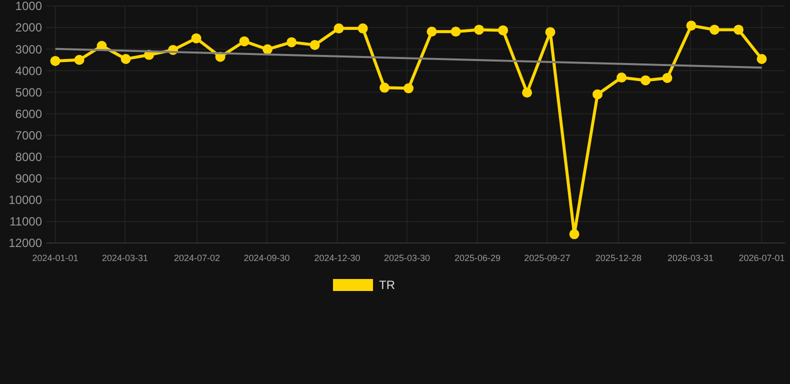 This screenshot has width=790, height=384. I want to click on y-tick-label: 7000, so click(28, 135).